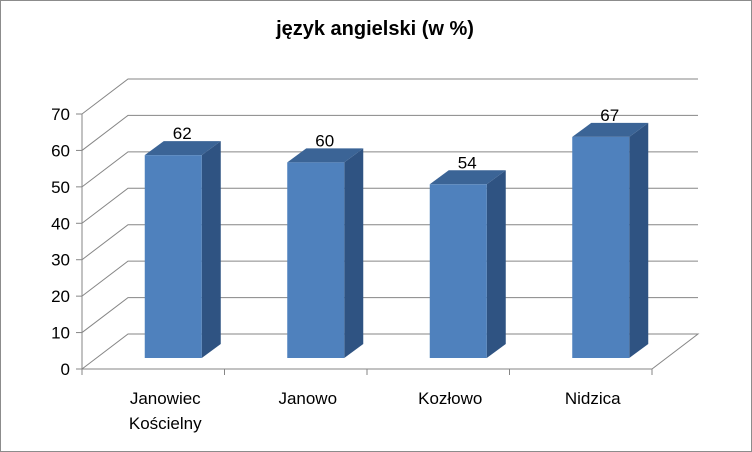 The image size is (752, 452). I want to click on y-tick-label: 0, so click(65, 369).